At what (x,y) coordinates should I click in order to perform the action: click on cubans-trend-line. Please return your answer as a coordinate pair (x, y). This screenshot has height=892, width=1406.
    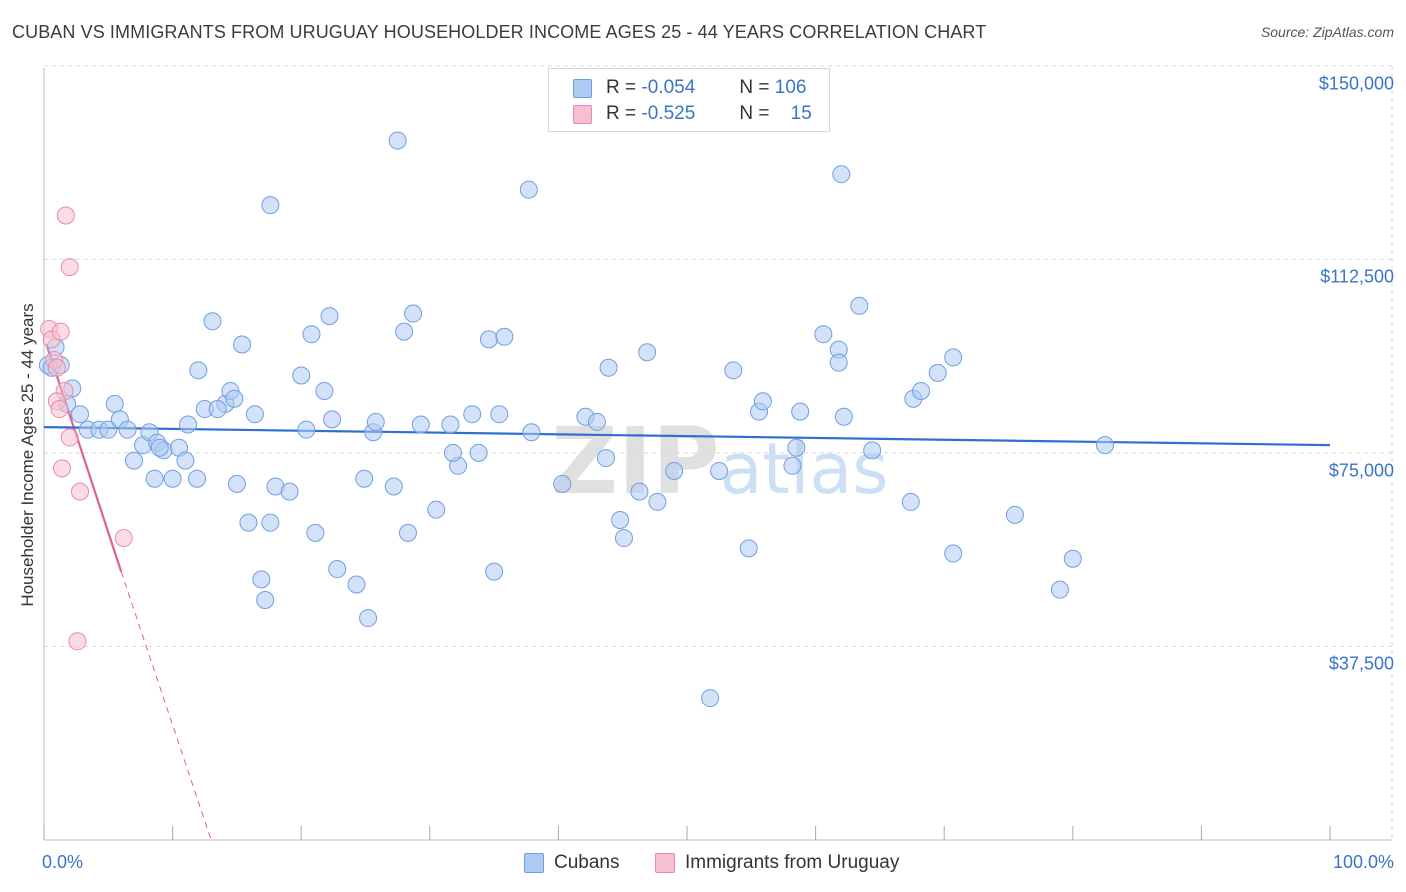
    Looking at the image, I should click on (687, 436).